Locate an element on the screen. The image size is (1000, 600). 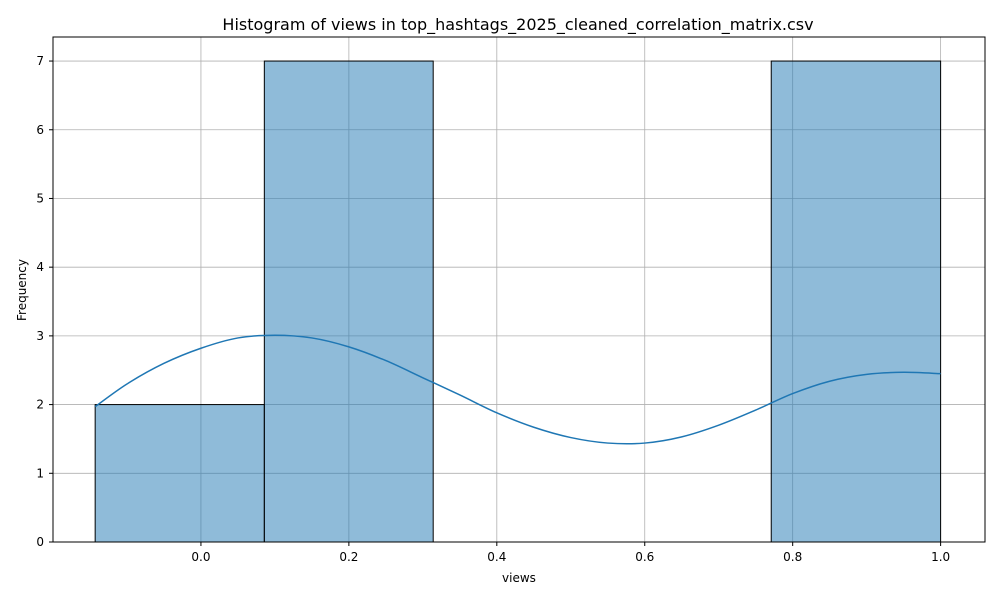
y-tick-layer: 0 1 2 3 4 5 6 7 is located at coordinates (44, 301).